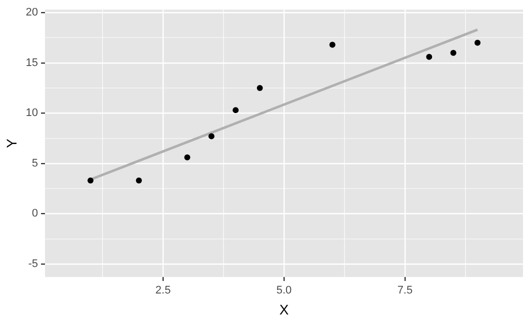 The width and height of the screenshot is (531, 323). Describe the element at coordinates (35, 214) in the screenshot. I see `y-tick-label: 0` at that location.